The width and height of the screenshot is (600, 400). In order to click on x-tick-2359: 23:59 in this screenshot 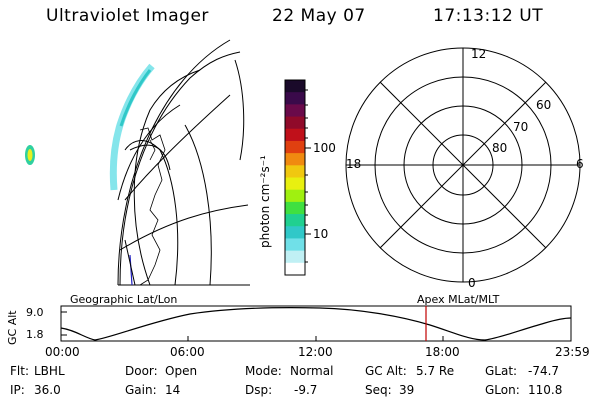, I will do `click(572, 352)`.